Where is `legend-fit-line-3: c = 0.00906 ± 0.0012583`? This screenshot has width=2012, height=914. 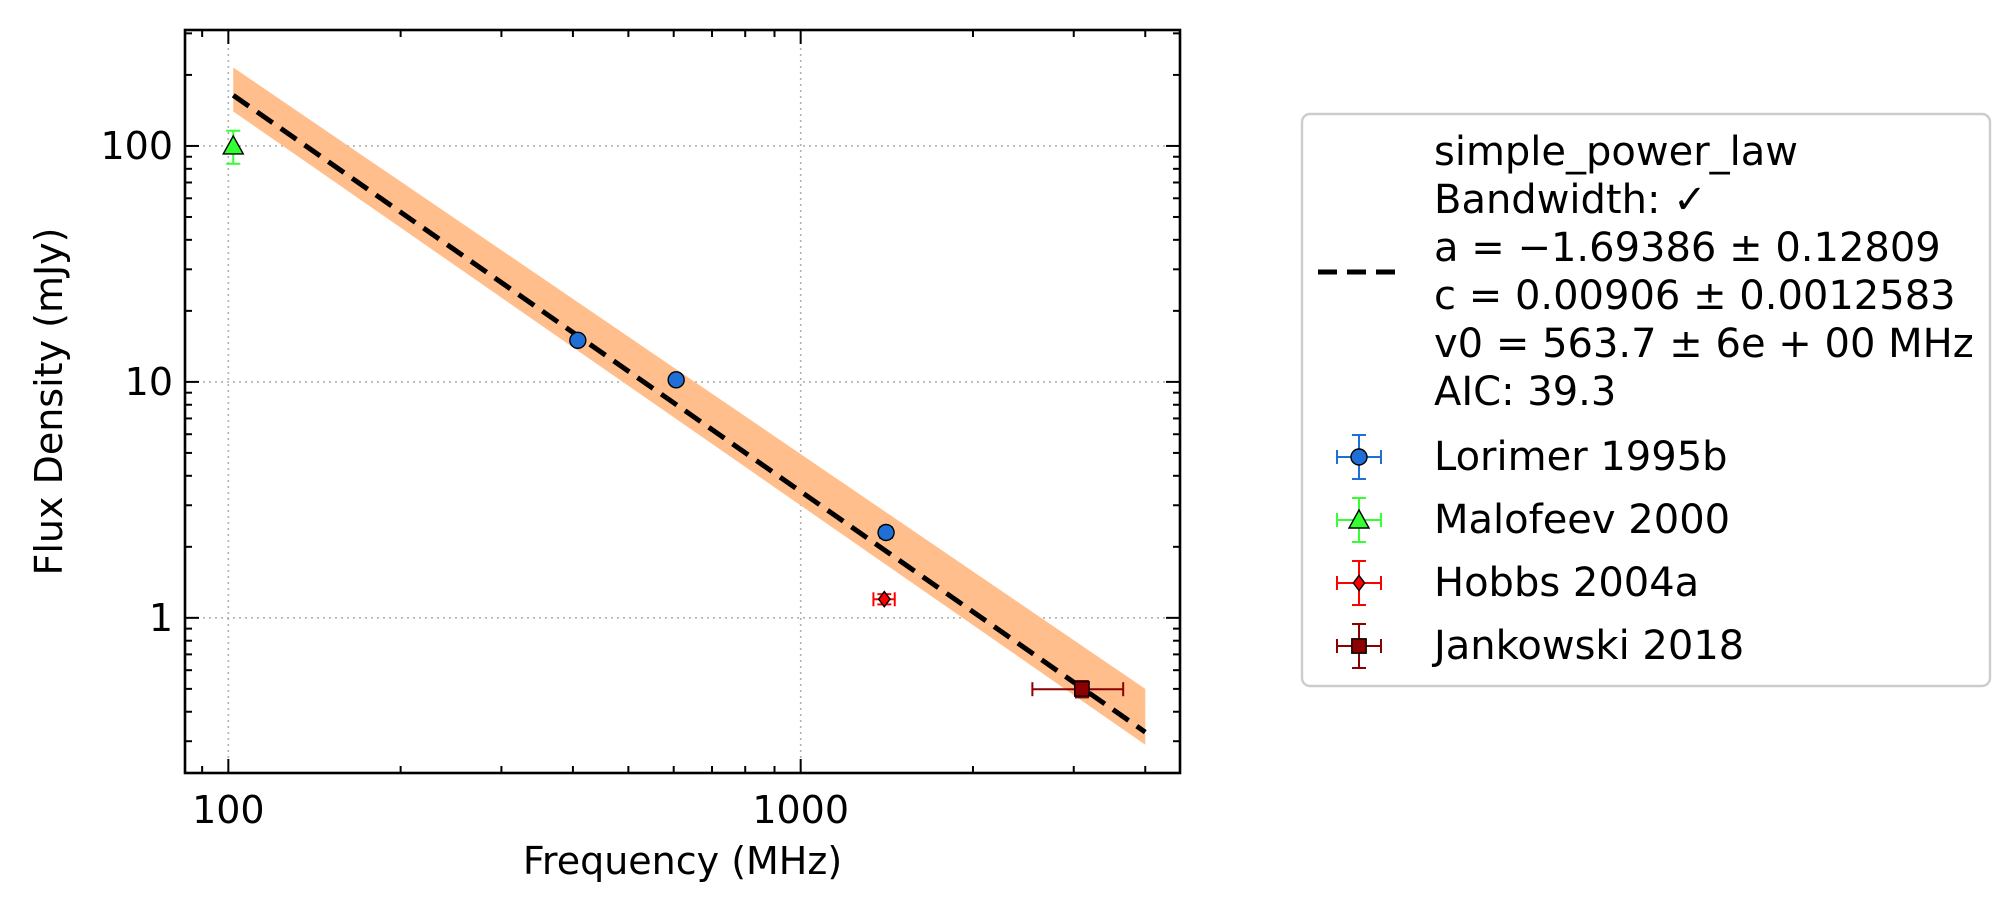
legend-fit-line-3: c = 0.00906 ± 0.0012583 is located at coordinates (1695, 296).